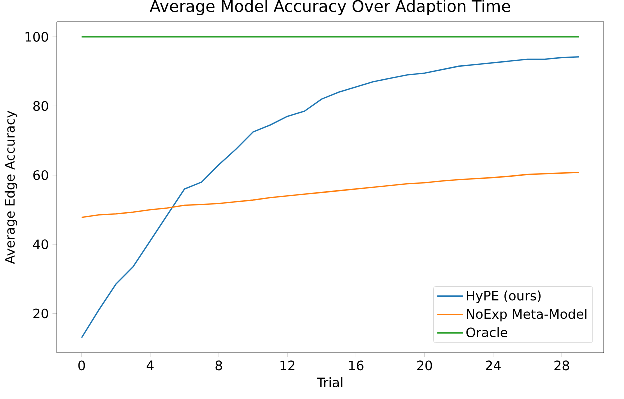 The image size is (624, 399). Describe the element at coordinates (493, 365) in the screenshot. I see `x-tick-label: 24` at that location.